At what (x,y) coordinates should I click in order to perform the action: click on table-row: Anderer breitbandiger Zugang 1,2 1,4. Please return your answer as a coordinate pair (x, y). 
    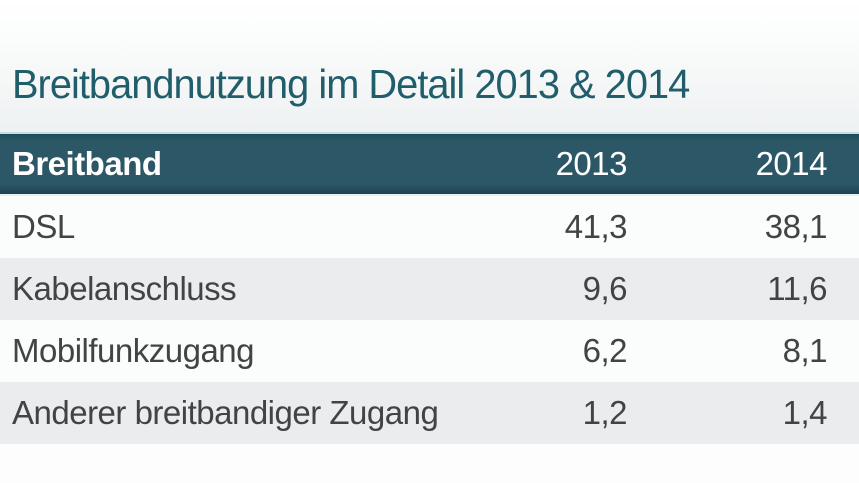
    Looking at the image, I should click on (429, 413).